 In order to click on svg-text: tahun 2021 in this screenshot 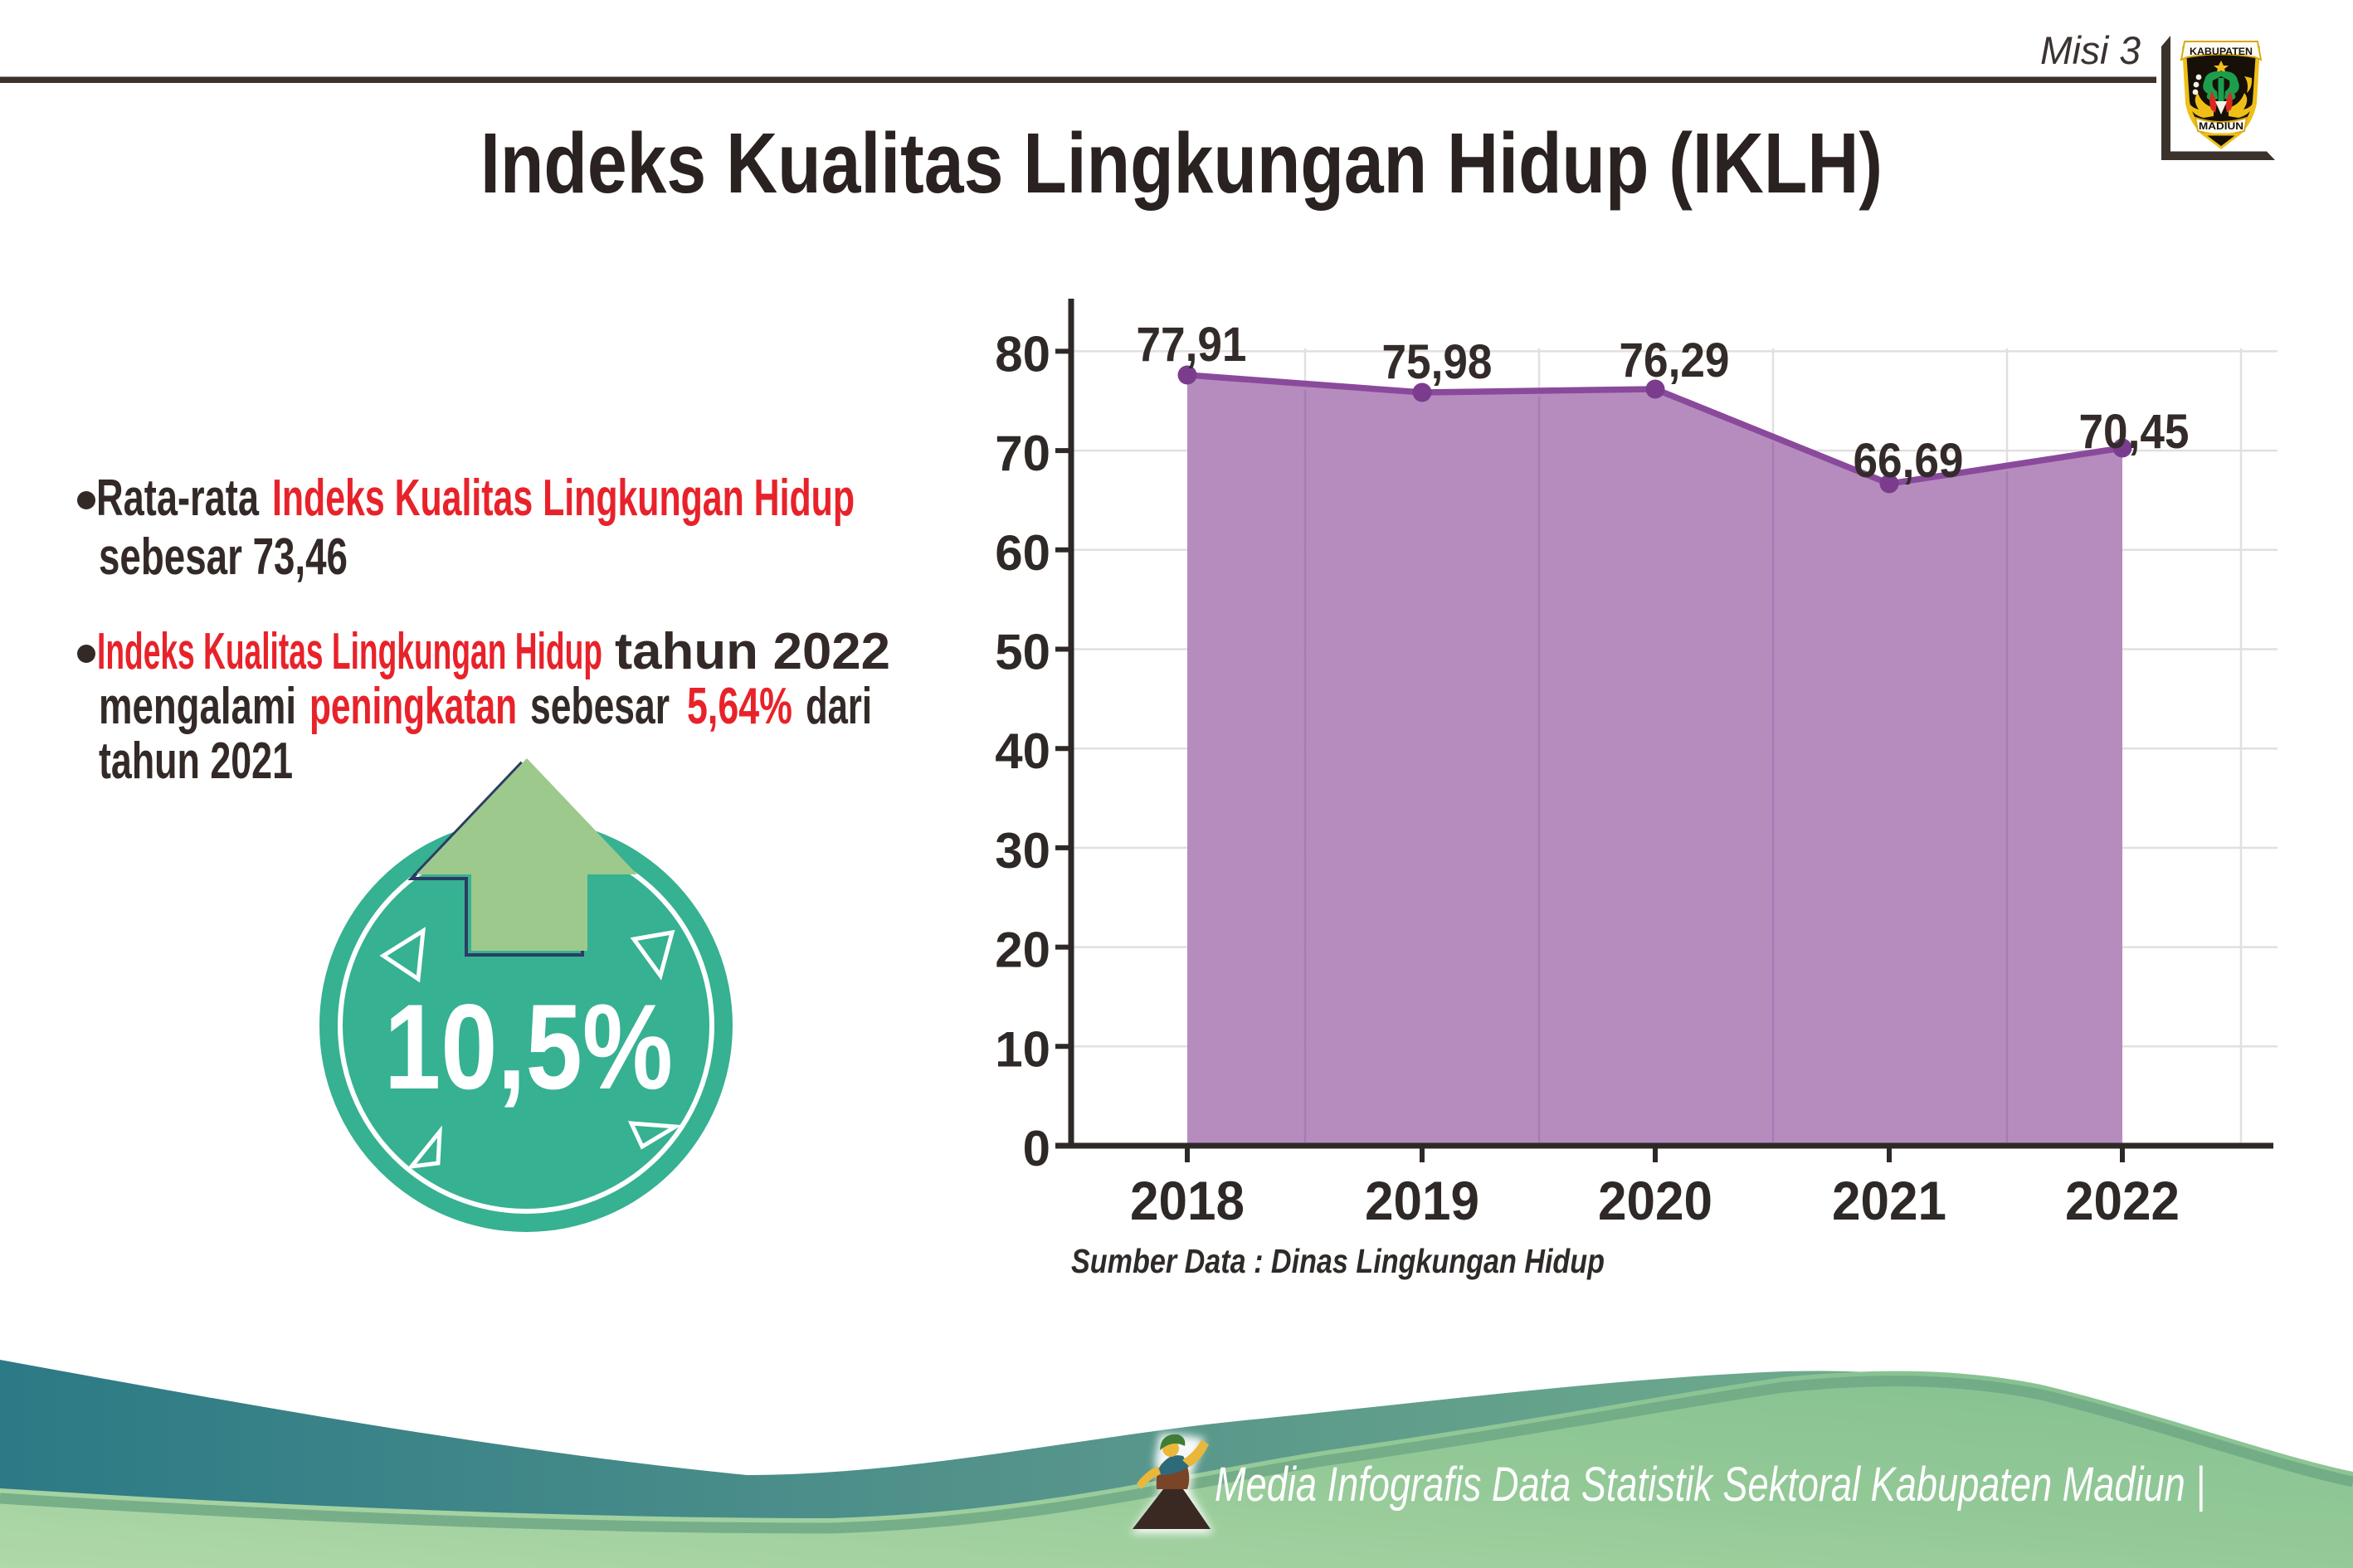, I will do `click(196, 761)`.